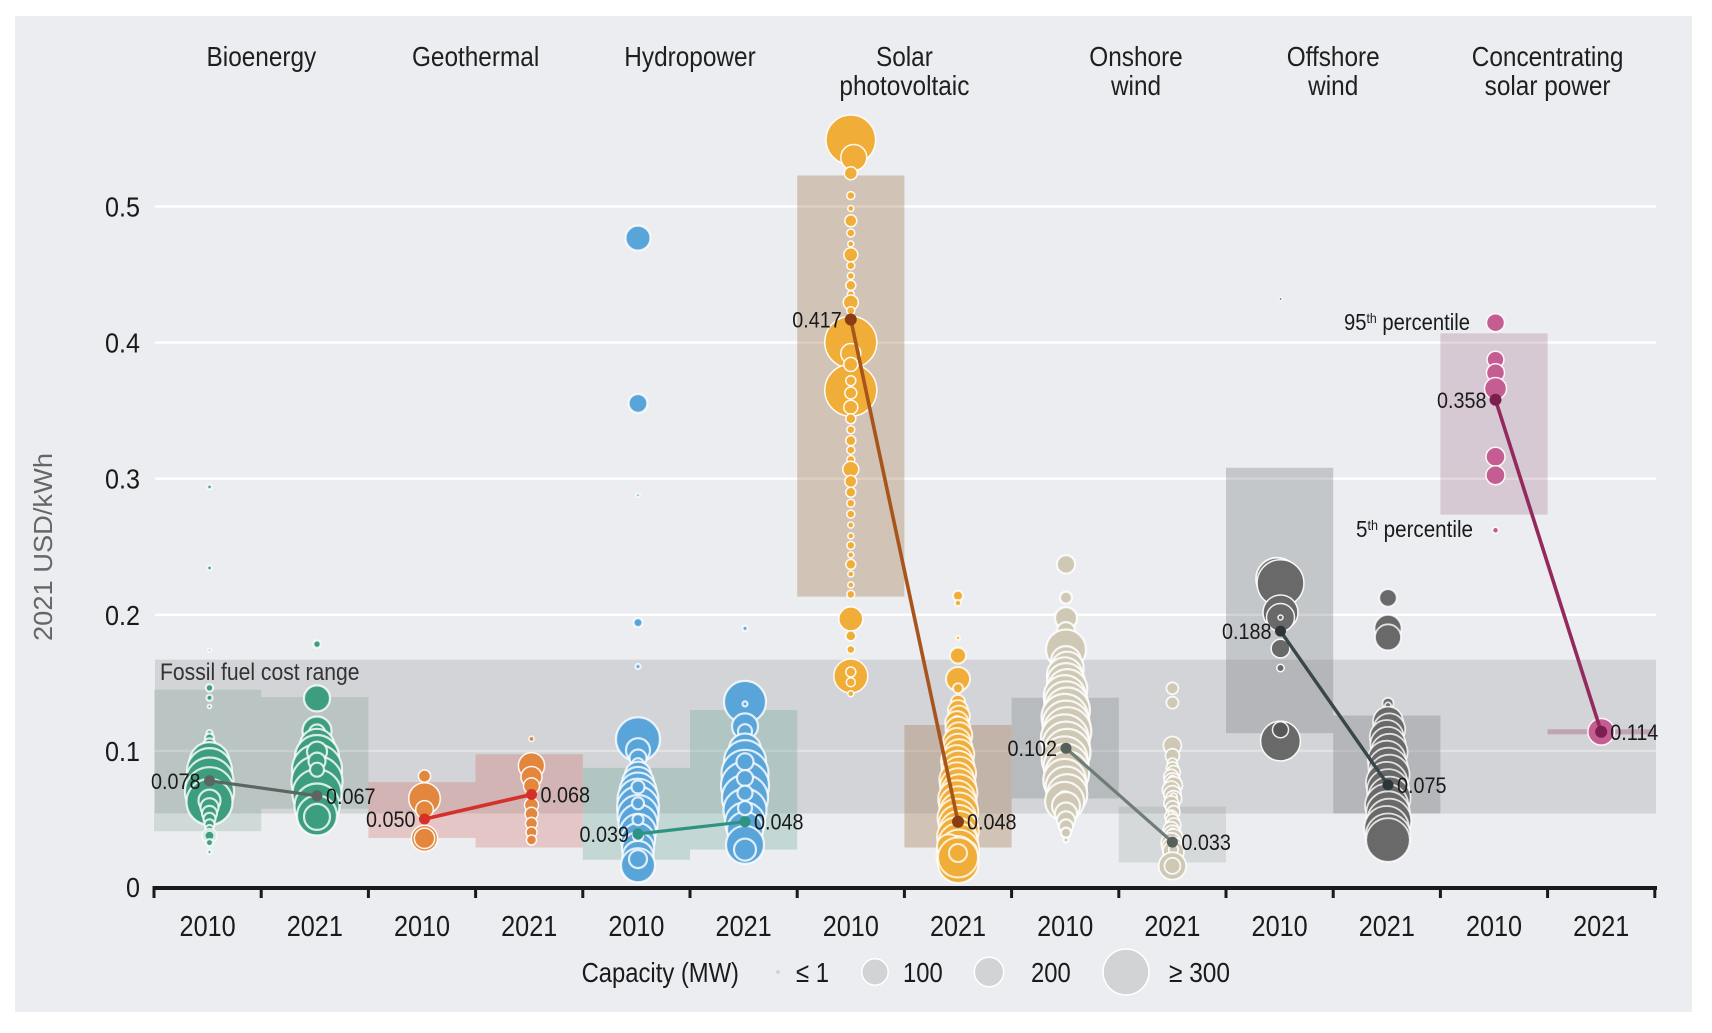 Image resolution: width=1712 pixels, height=1033 pixels. What do you see at coordinates (122, 343) in the screenshot?
I see `svg-text: 0.4` at bounding box center [122, 343].